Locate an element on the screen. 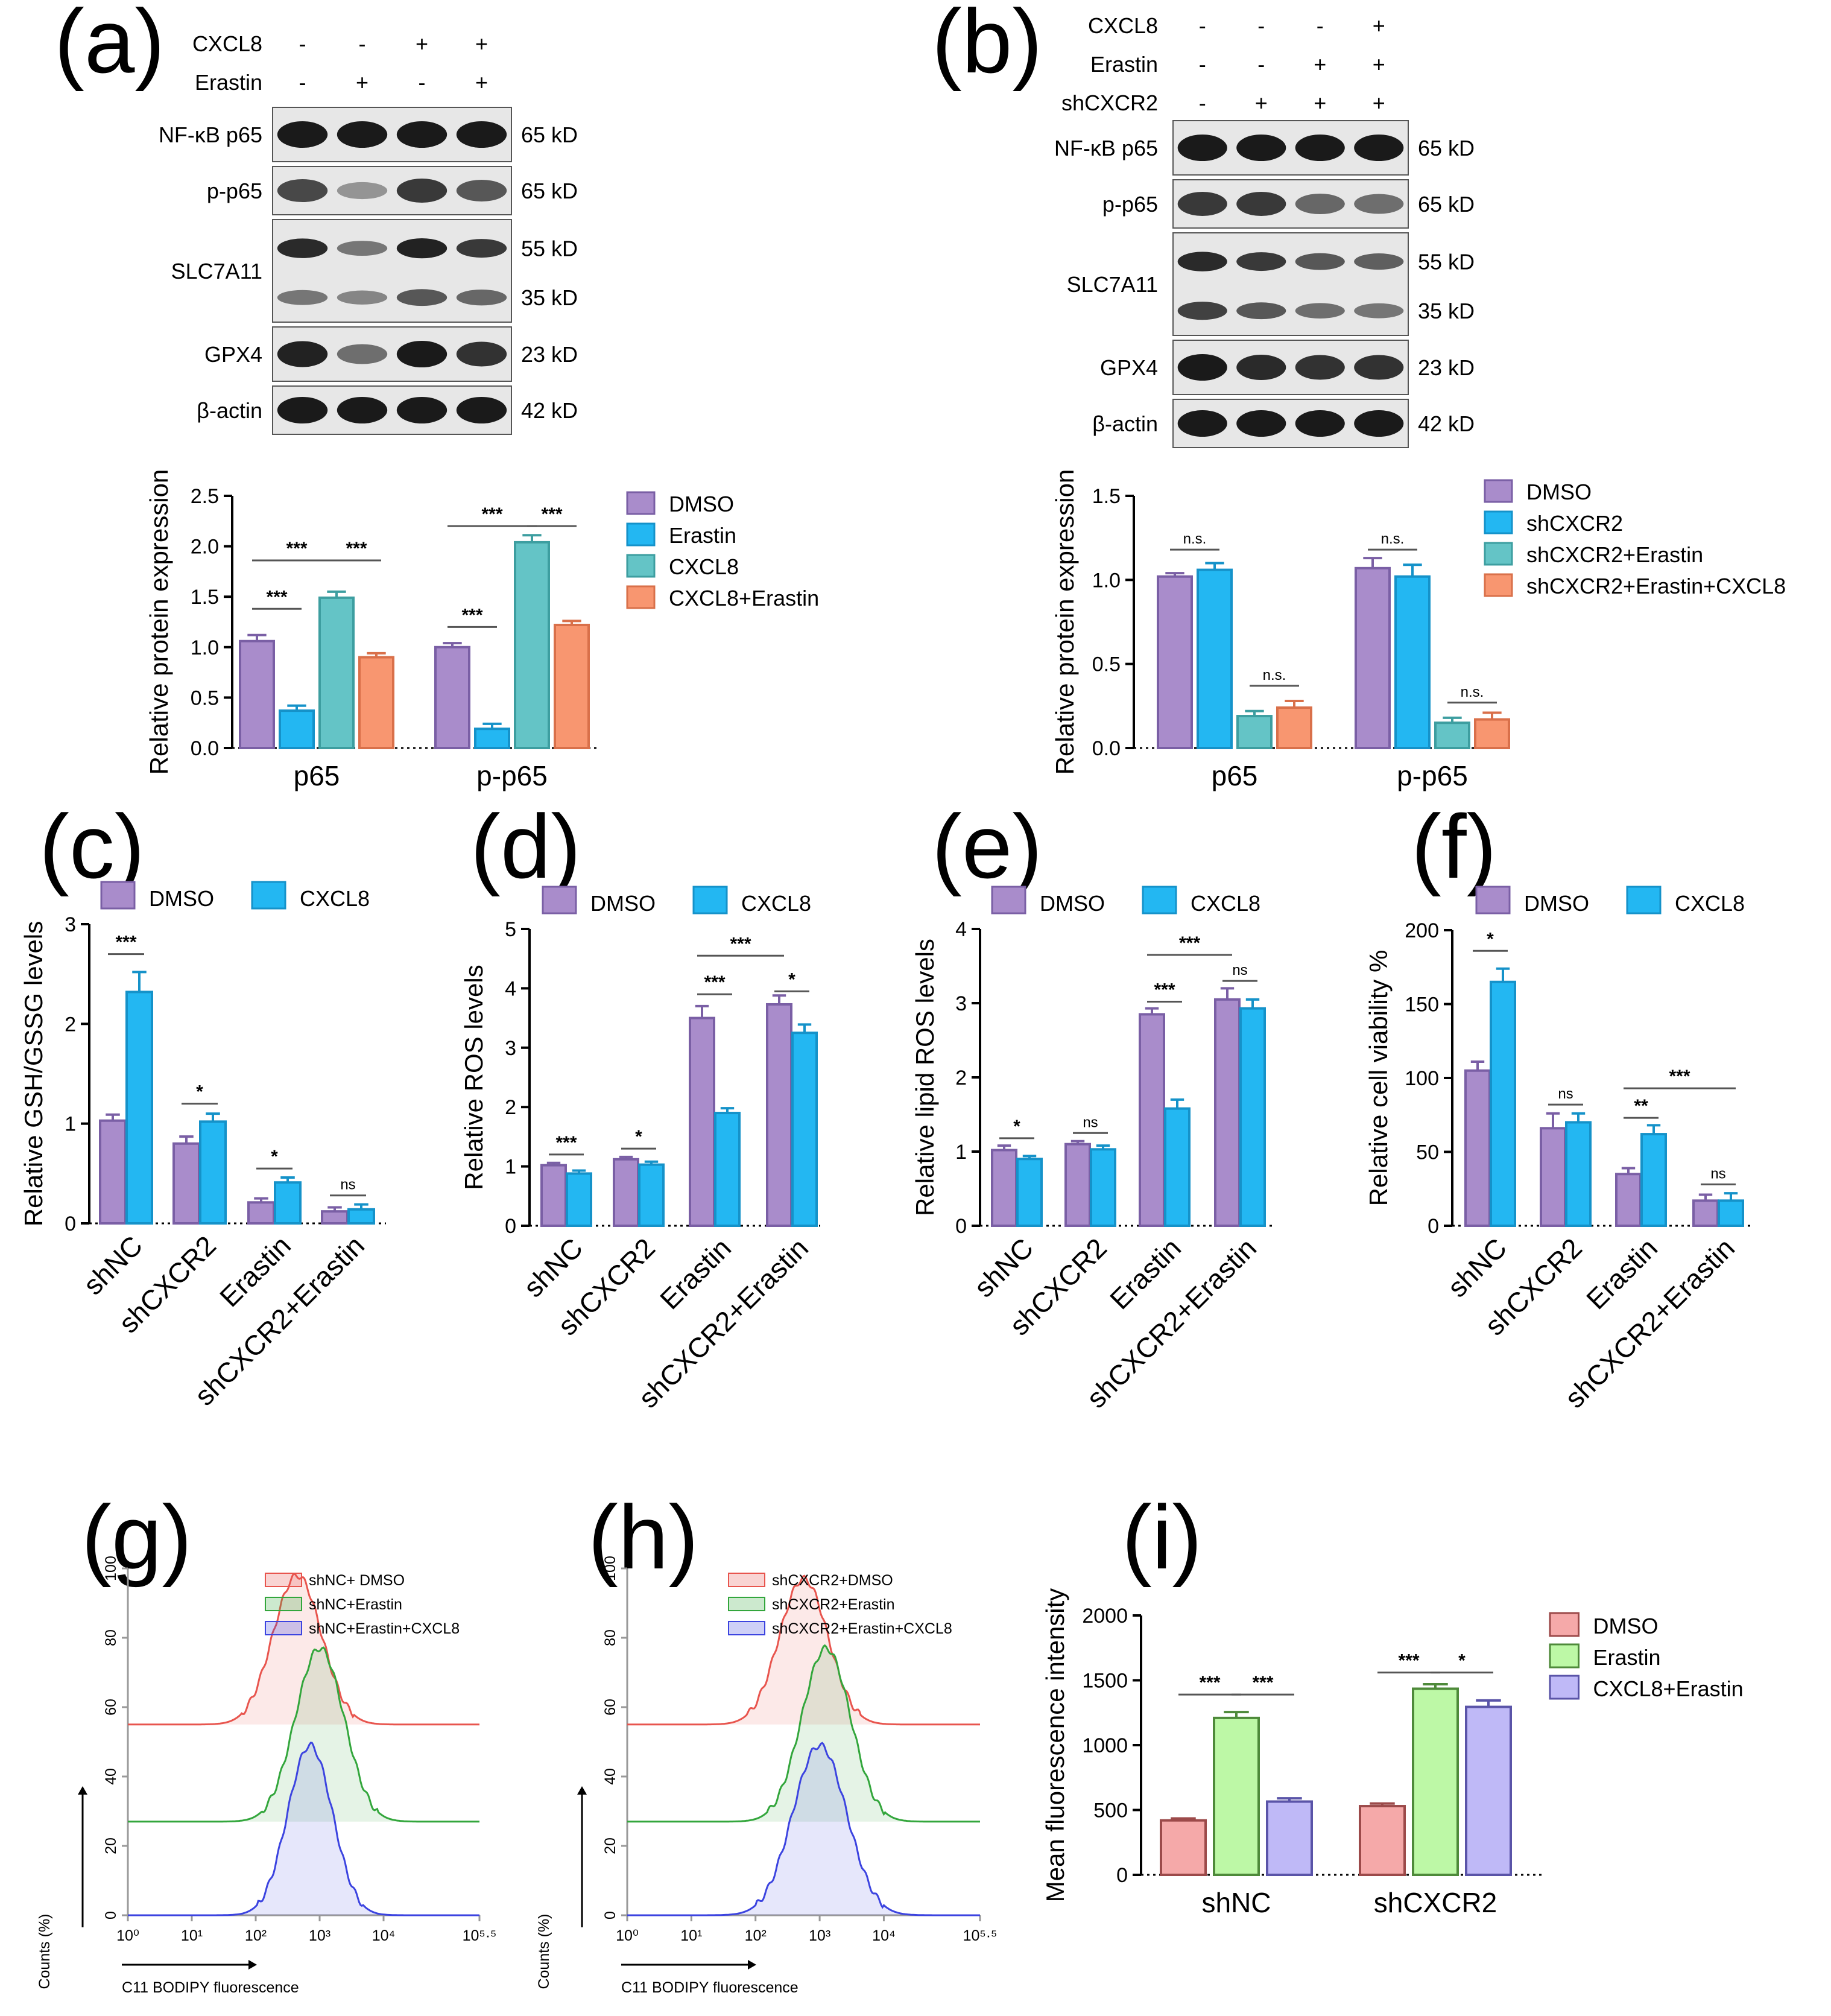  blot-protein-label: NF-κB p65 is located at coordinates (1106, 148).